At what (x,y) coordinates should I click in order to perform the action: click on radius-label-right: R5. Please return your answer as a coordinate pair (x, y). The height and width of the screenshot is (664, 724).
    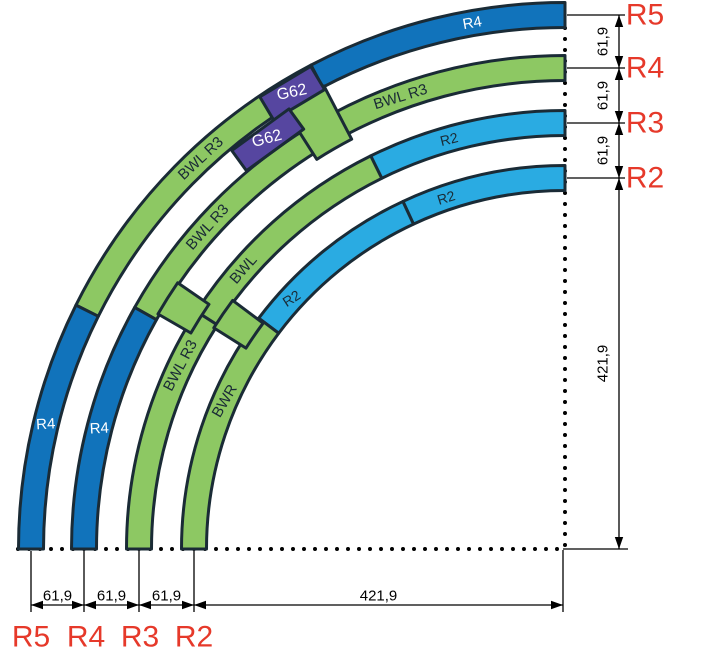
    Looking at the image, I should click on (645, 16).